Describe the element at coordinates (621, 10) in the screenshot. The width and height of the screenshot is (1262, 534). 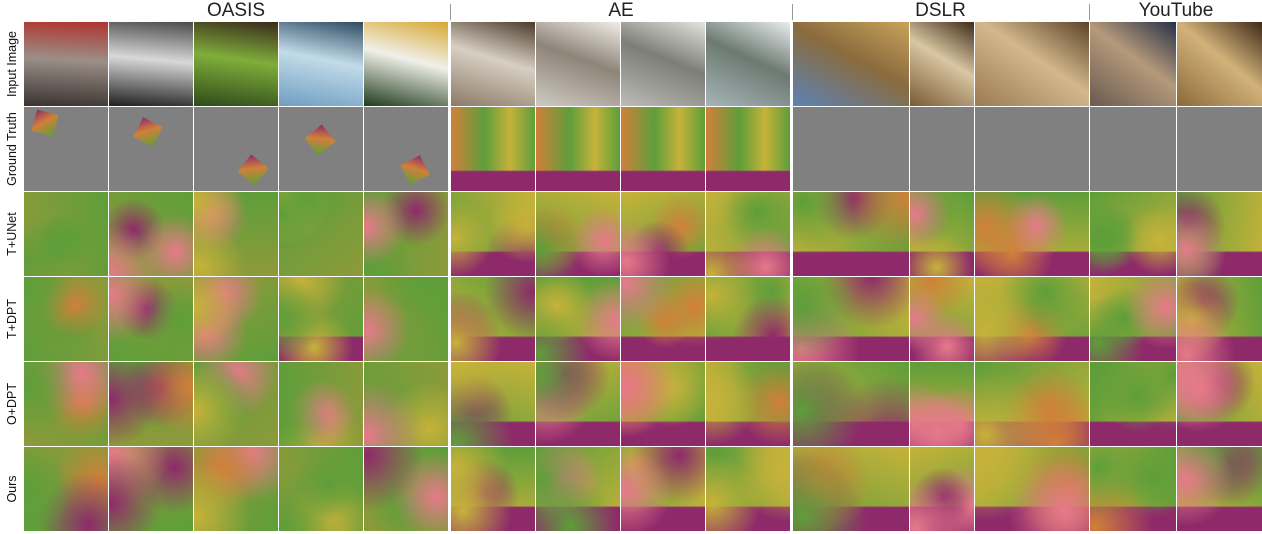
I see `group-header-ae: AE` at that location.